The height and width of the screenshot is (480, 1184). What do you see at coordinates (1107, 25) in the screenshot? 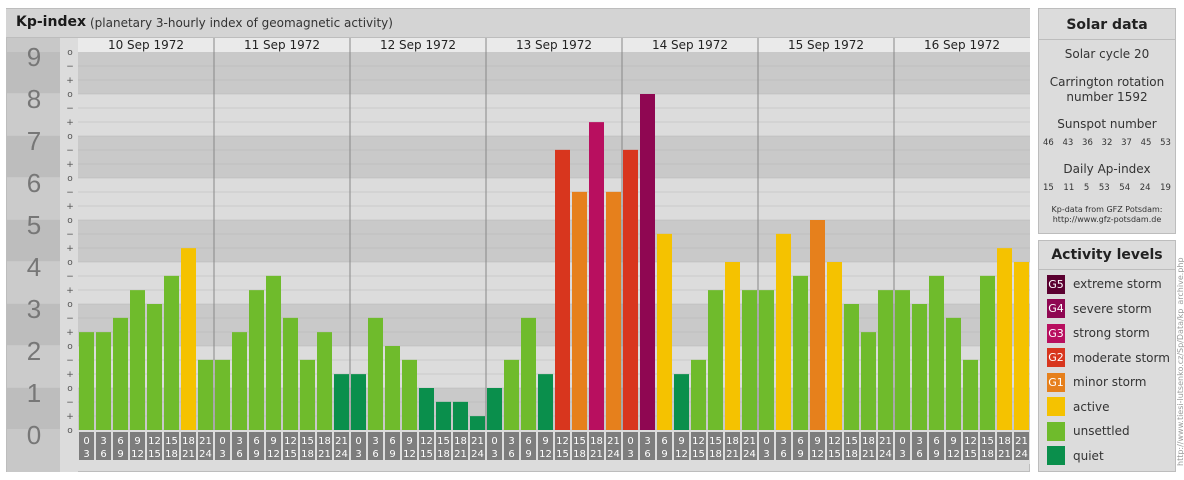
I see `solar-data-title: Solar data` at bounding box center [1107, 25].